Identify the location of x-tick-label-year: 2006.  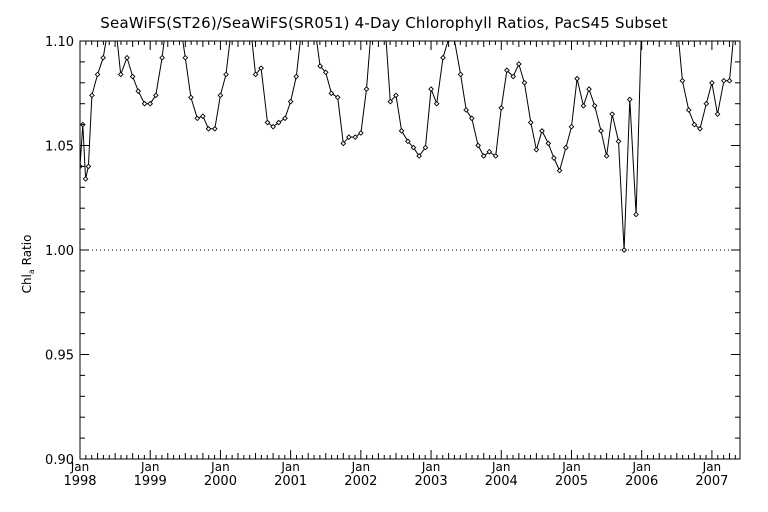
(641, 481).